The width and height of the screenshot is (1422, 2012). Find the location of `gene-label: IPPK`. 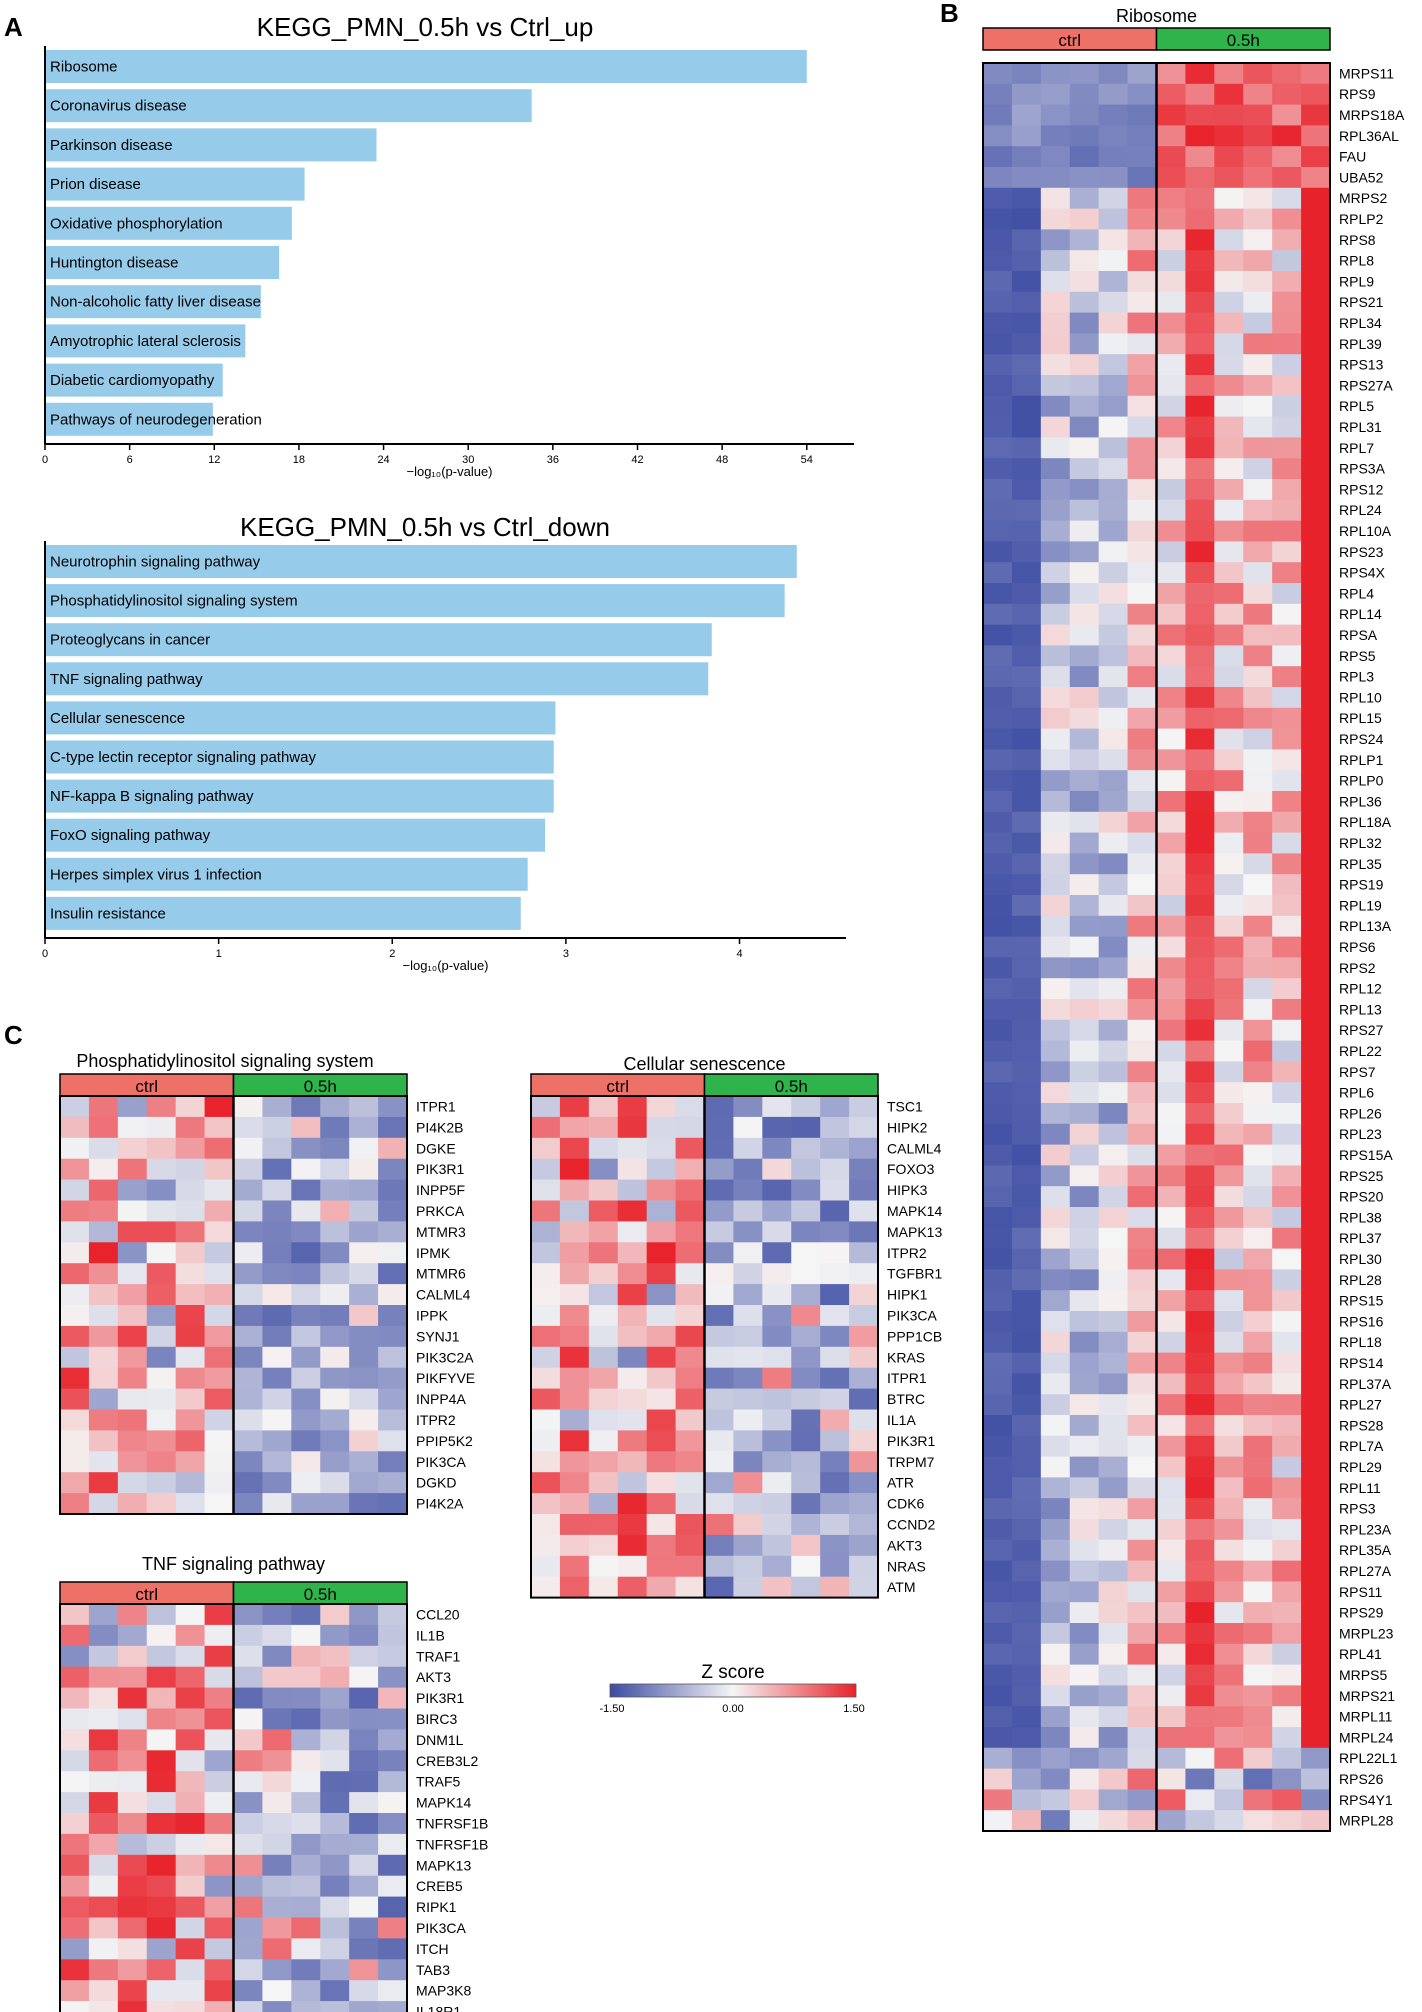

gene-label: IPPK is located at coordinates (432, 1315).